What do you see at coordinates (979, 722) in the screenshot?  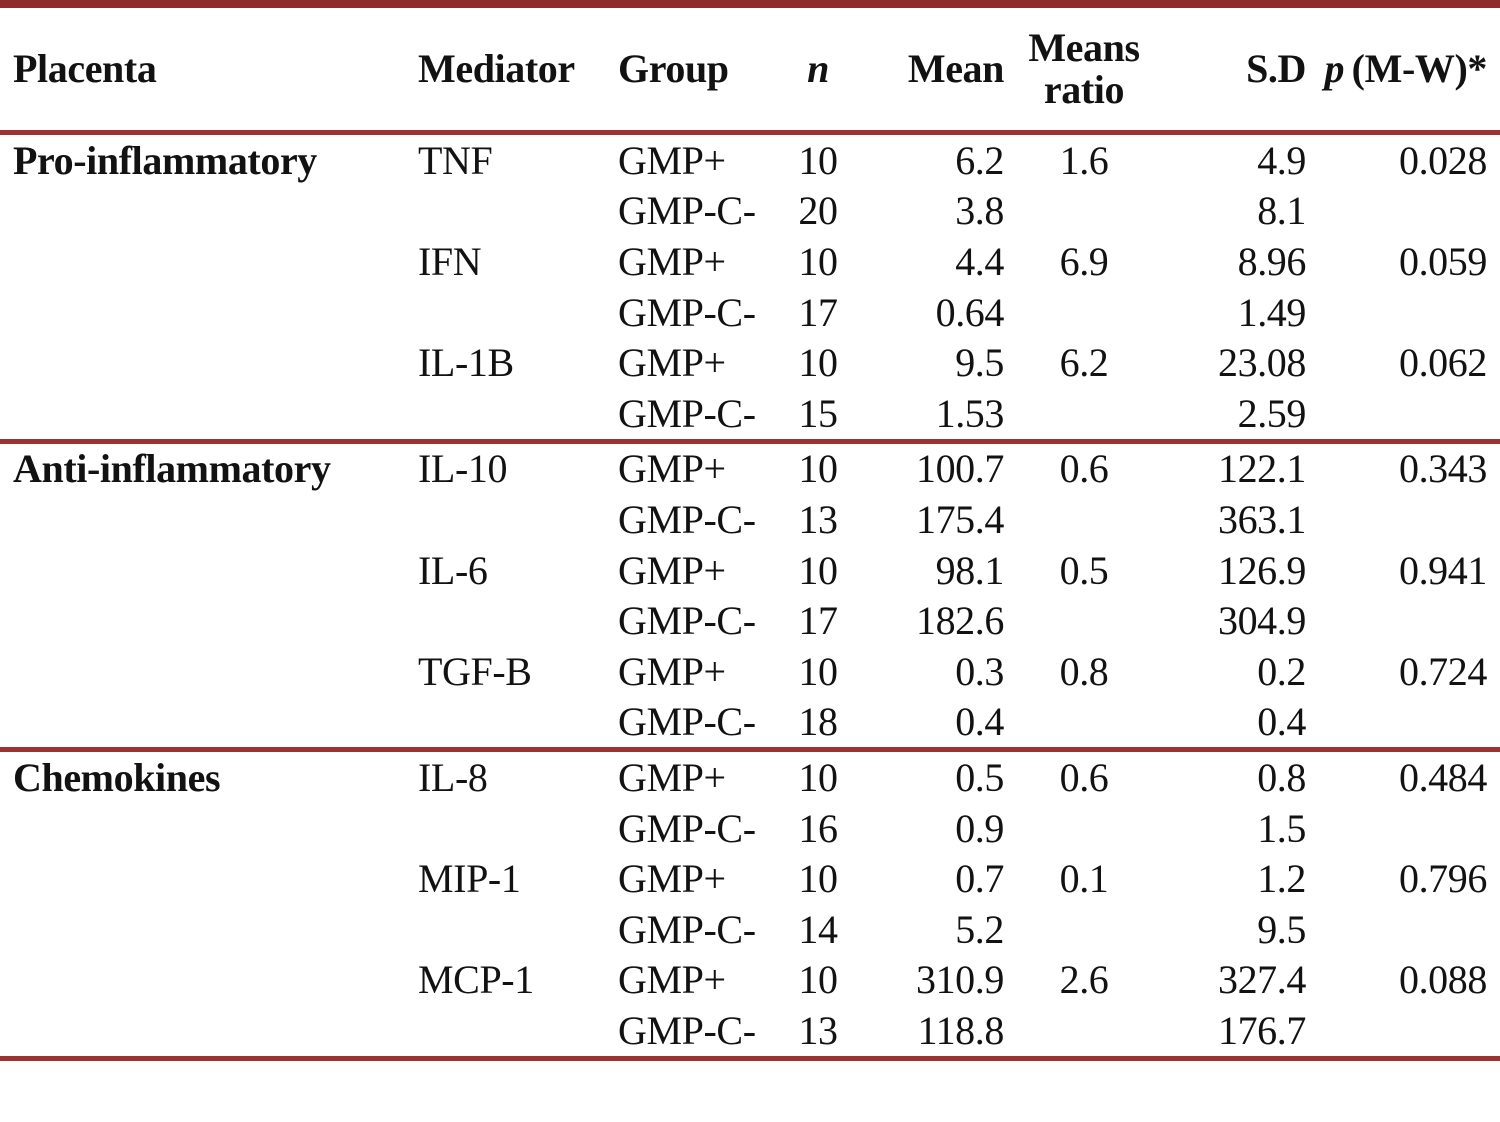 I see `cell-mean: 0.4` at bounding box center [979, 722].